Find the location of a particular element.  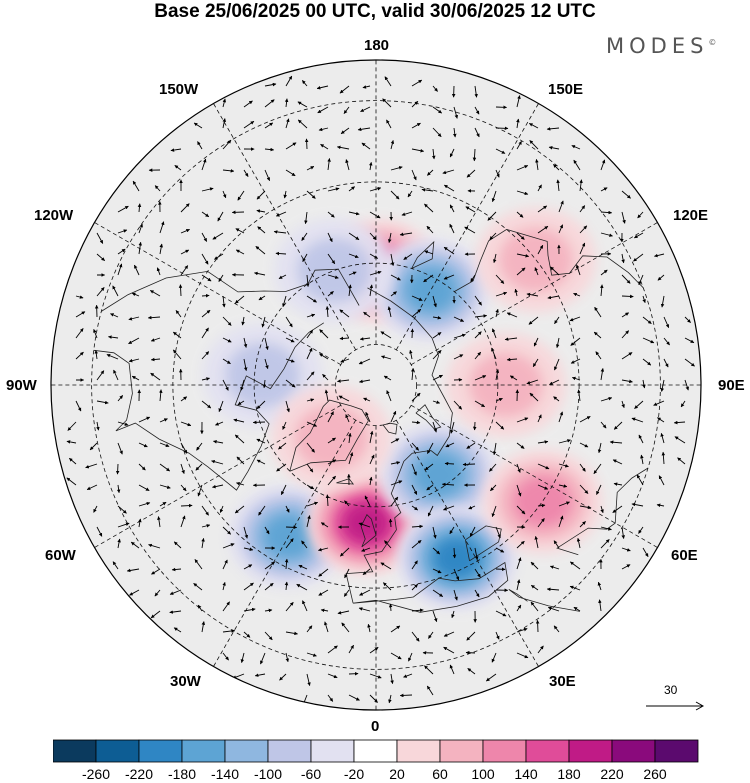

colorbar-tick-label: 20 is located at coordinates (397, 774).